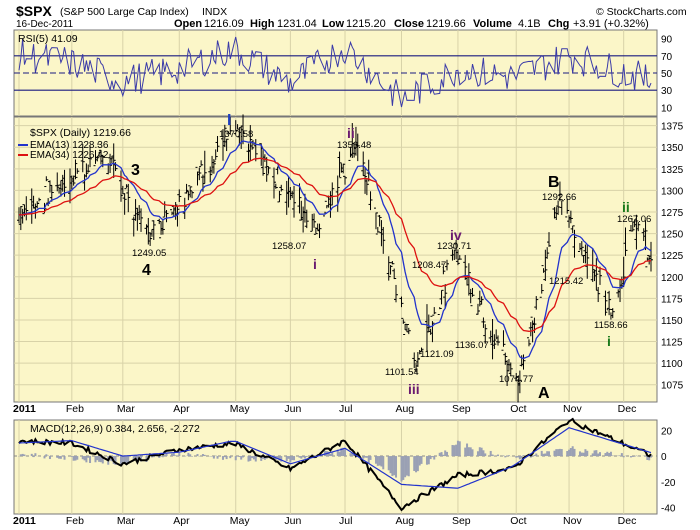 The height and width of the screenshot is (530, 700). What do you see at coordinates (437, 354) in the screenshot?
I see `price-annotation: 1121.09` at bounding box center [437, 354].